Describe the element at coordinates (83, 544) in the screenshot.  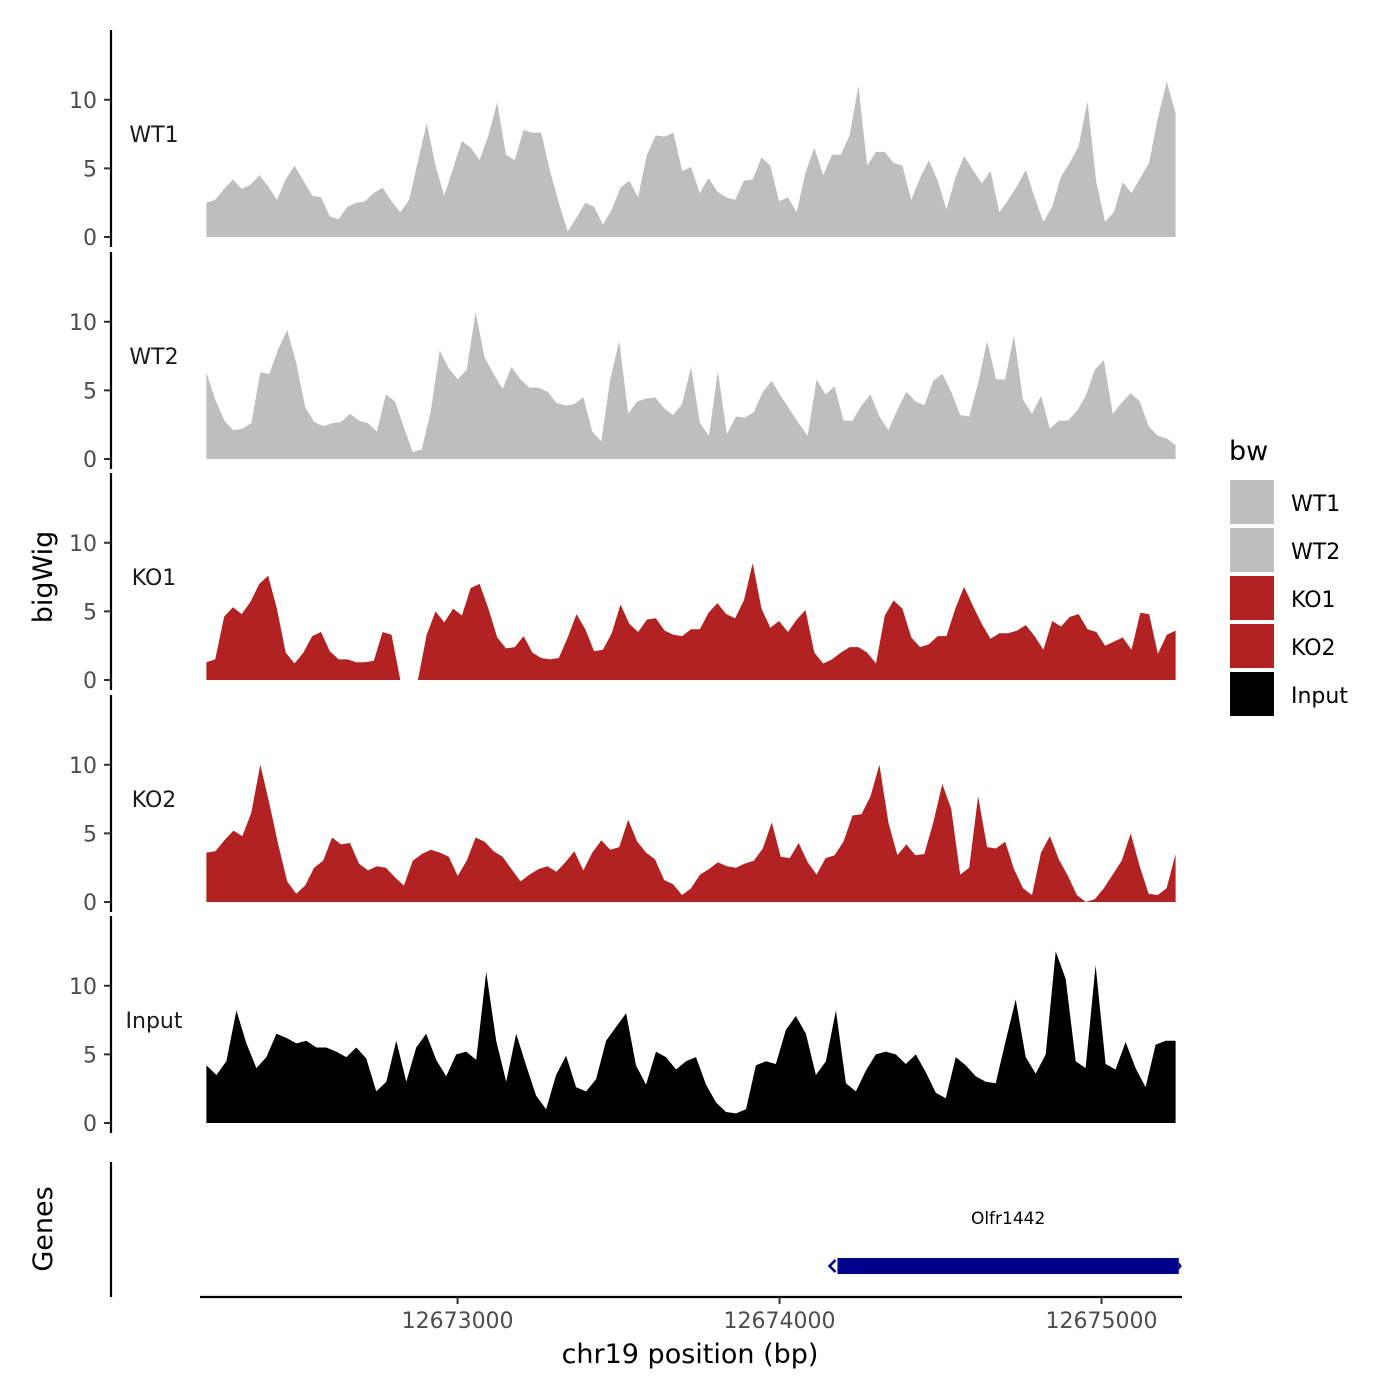
I see `track-ko1-y-tick-label: 10` at that location.